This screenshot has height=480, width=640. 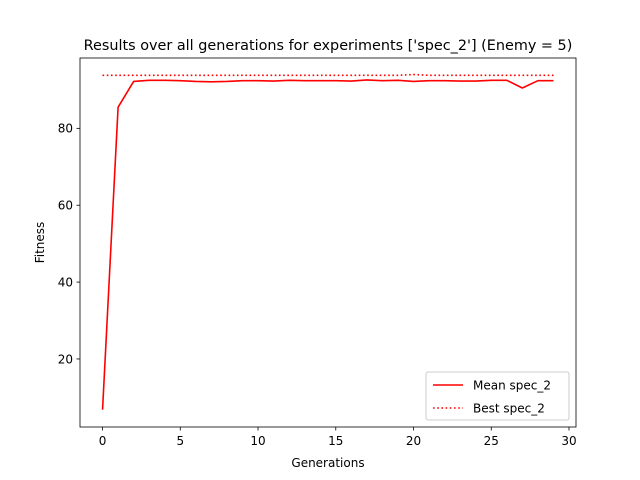 I want to click on x-tick-label: 10, so click(x=257, y=441).